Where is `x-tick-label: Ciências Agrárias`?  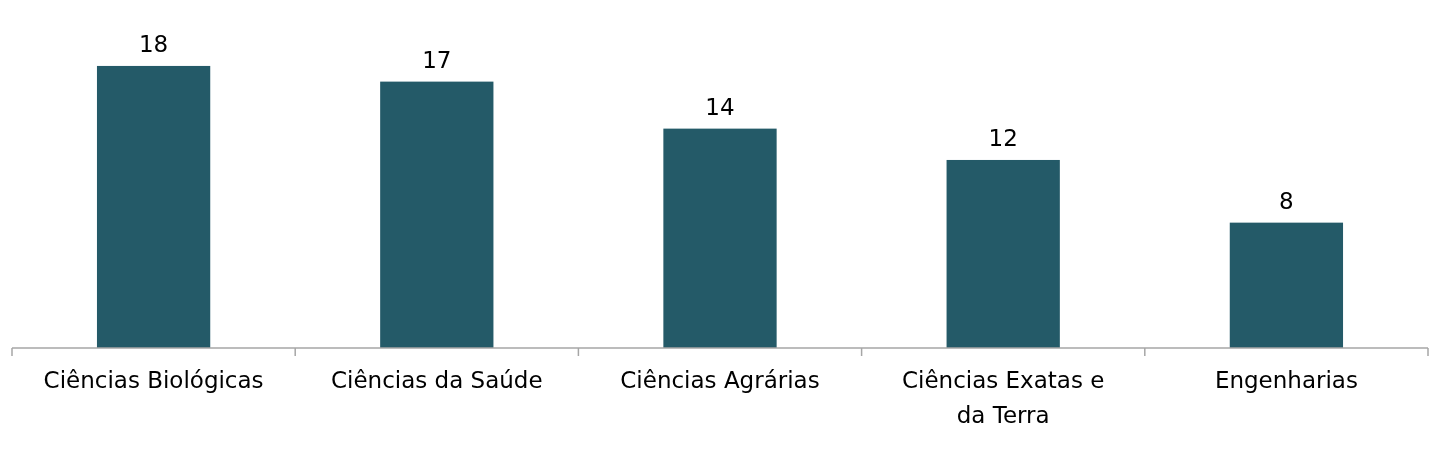 x-tick-label: Ciências Agrárias is located at coordinates (720, 380).